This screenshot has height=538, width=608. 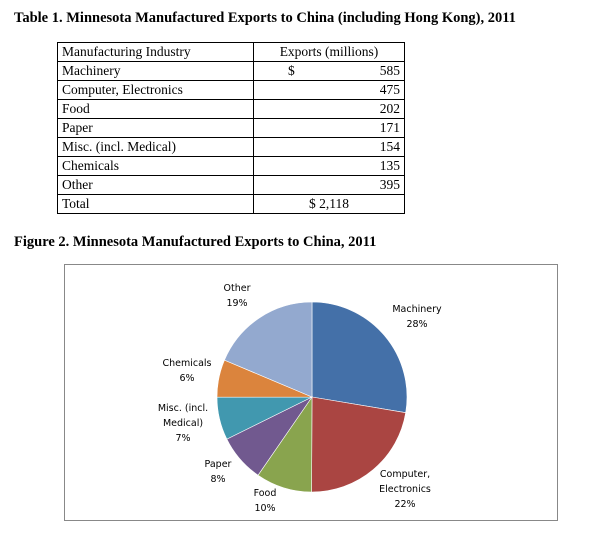 I want to click on table-row: Chemicals 135, so click(x=231, y=166).